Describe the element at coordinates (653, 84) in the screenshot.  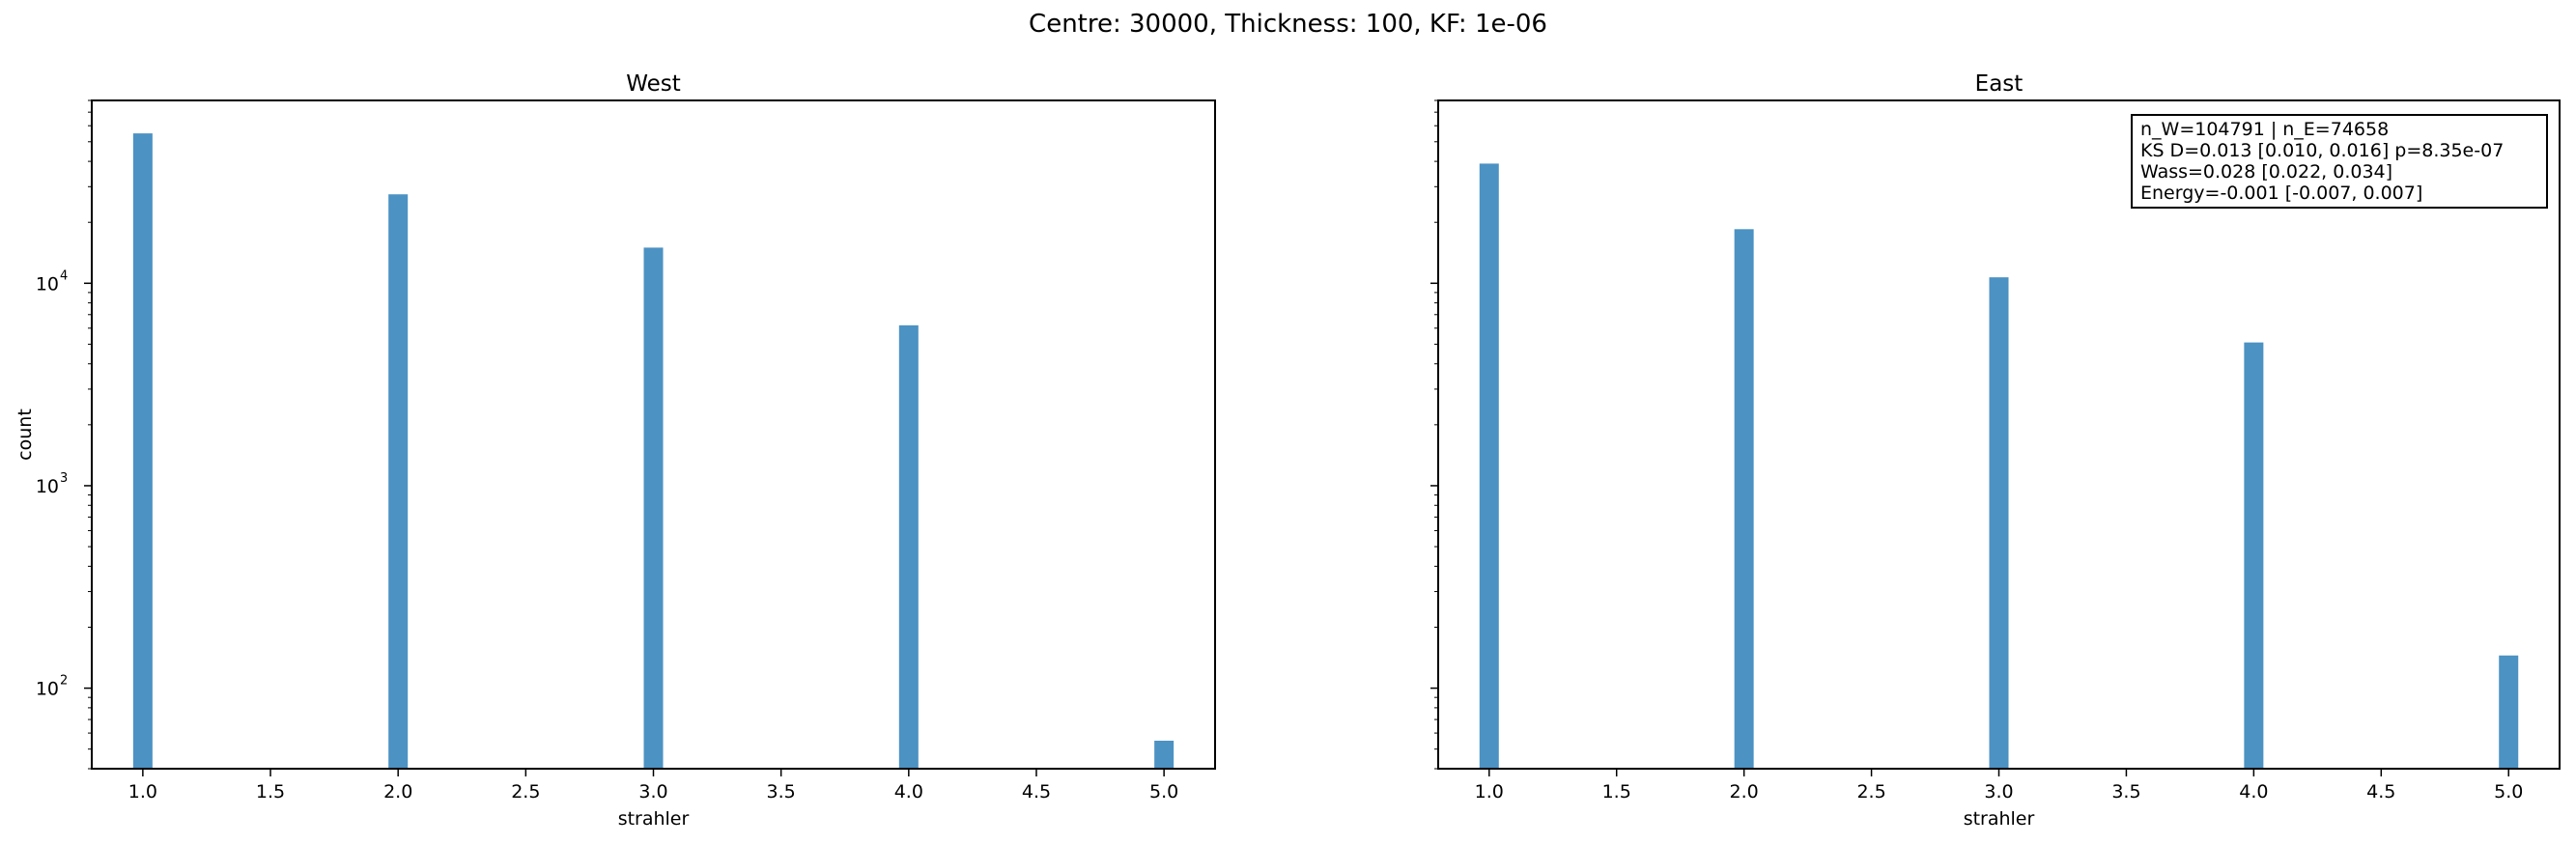
I see `panel-title: West` at that location.